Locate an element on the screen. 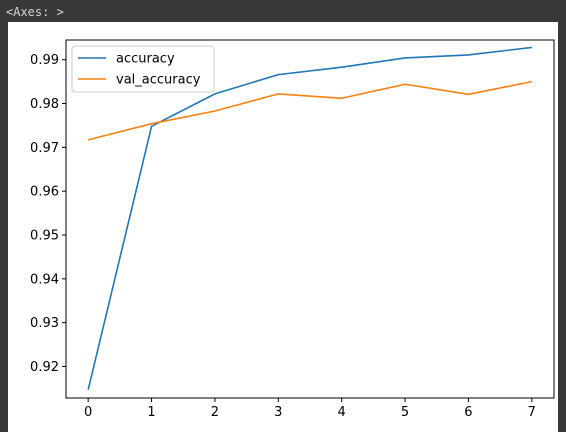 The height and width of the screenshot is (432, 566). legend-label-val-accuracy: val_accuracy is located at coordinates (158, 80).